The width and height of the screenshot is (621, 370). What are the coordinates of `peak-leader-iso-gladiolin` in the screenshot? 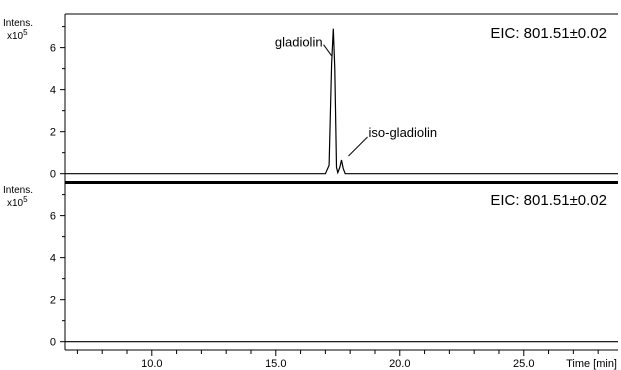 It's located at (358, 146).